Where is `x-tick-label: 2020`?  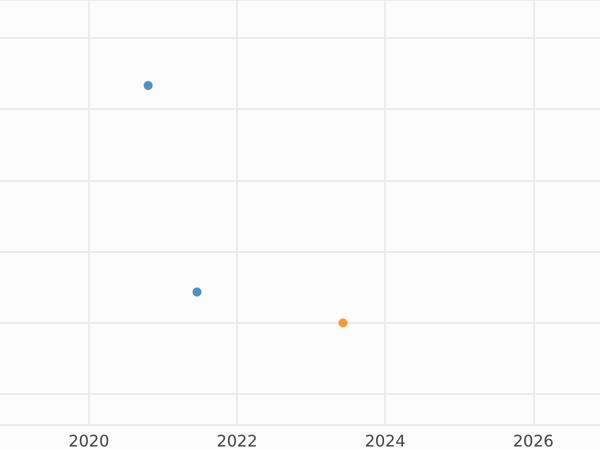
x-tick-label: 2020 is located at coordinates (89, 441).